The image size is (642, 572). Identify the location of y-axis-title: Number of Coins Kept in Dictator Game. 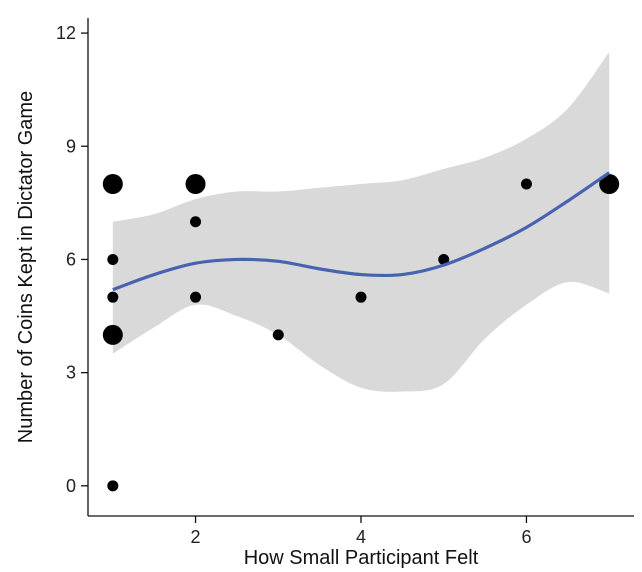
(26, 267).